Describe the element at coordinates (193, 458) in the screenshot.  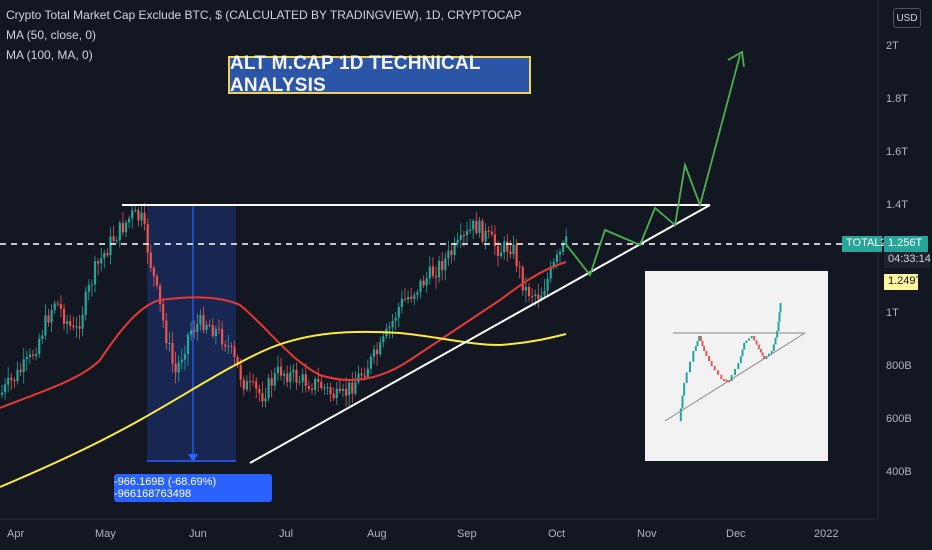
I see `measure-arrowhead` at that location.